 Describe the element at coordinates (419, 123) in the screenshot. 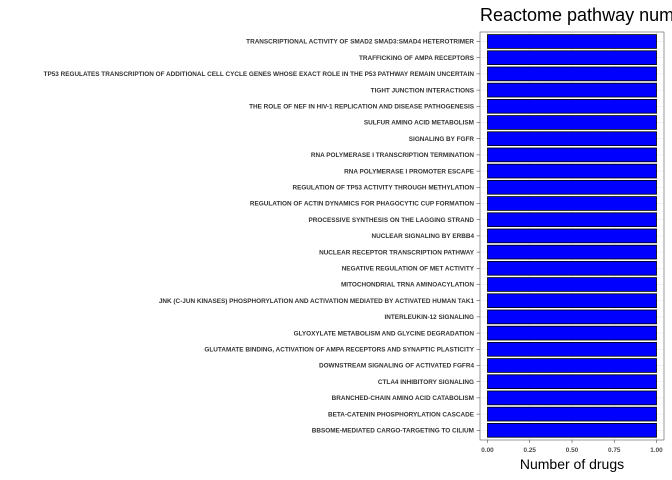

I see `category-label: SULFUR AMINO ACID METABOLISM` at that location.